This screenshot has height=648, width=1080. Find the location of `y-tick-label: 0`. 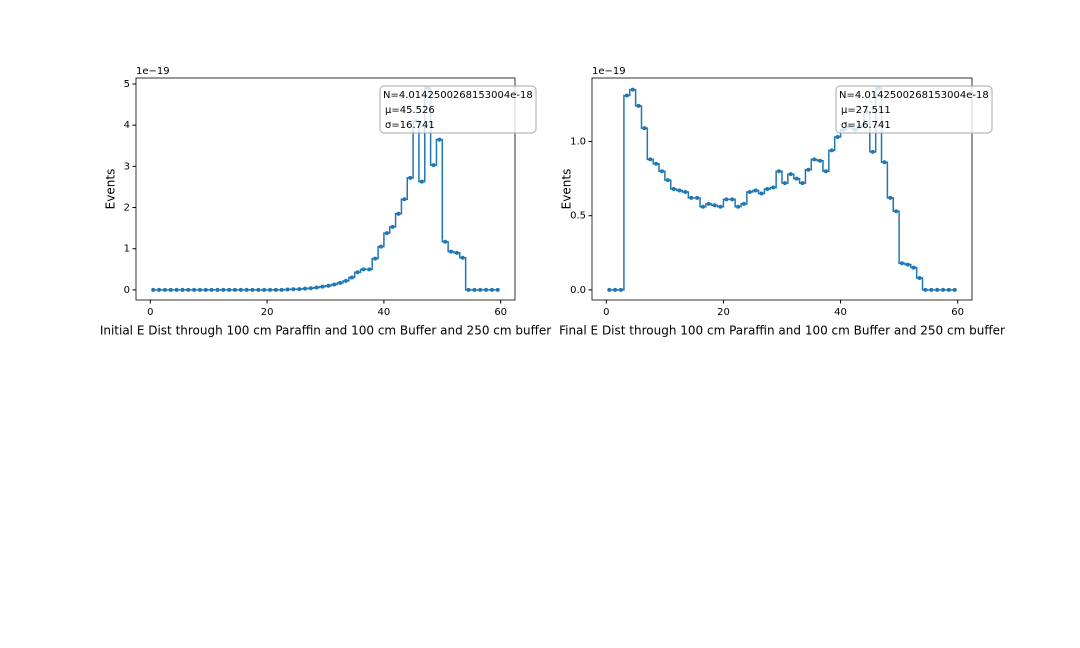

y-tick-label: 0 is located at coordinates (127, 290).